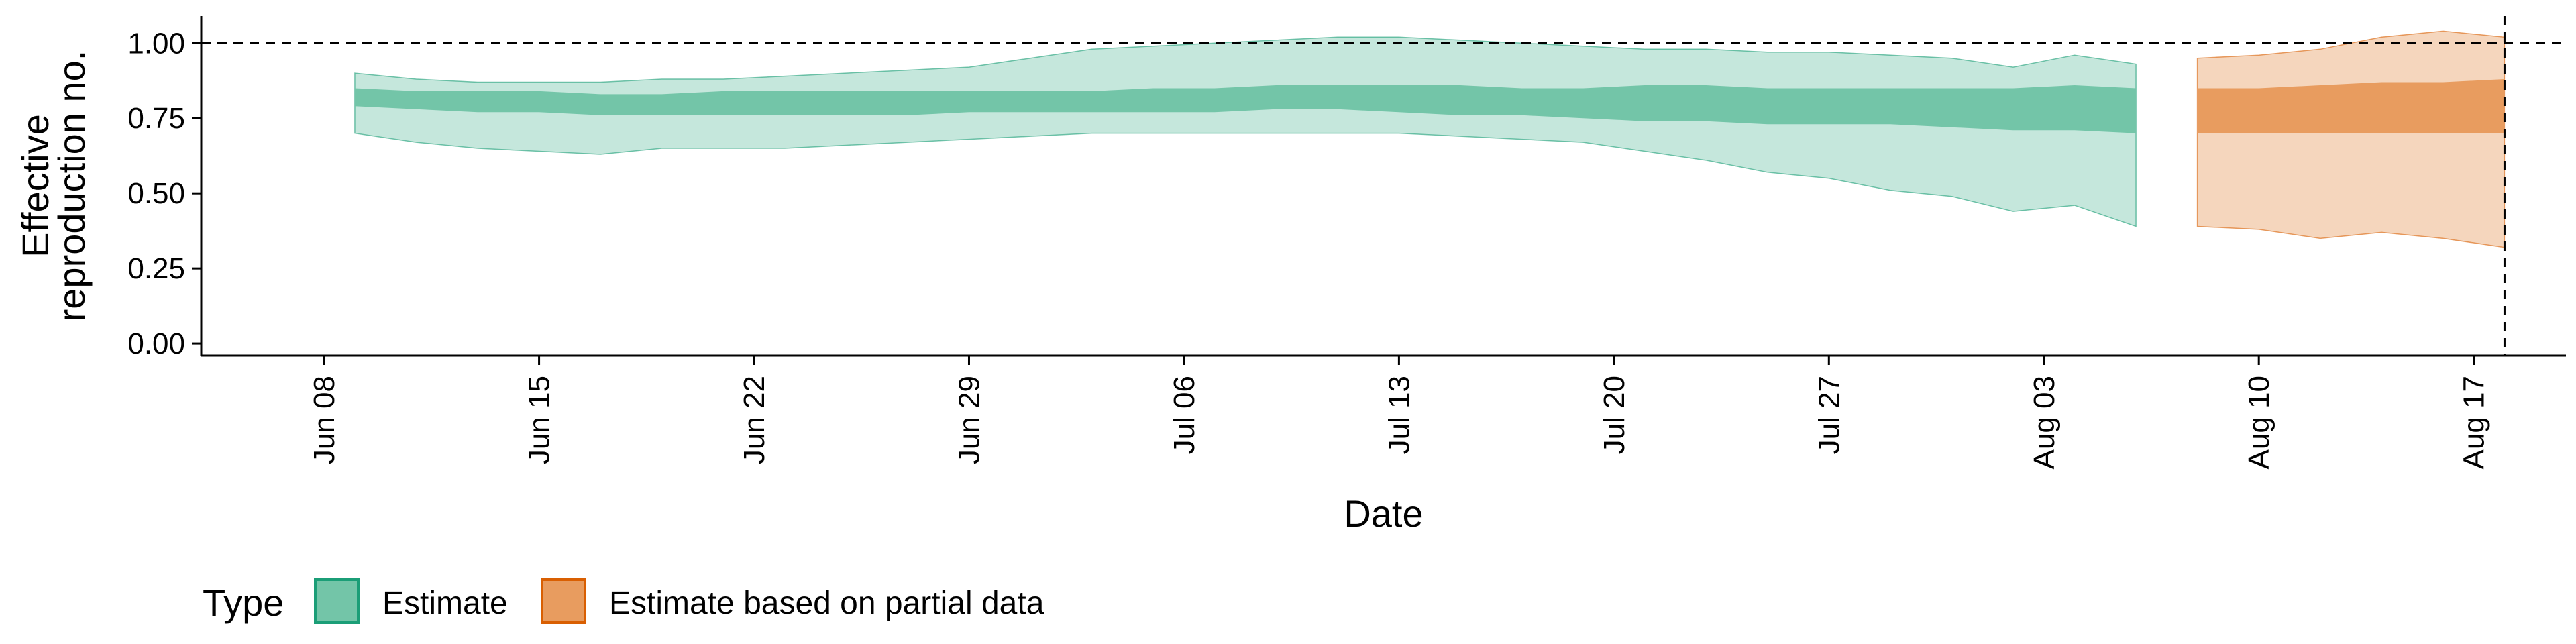 Image resolution: width=2576 pixels, height=644 pixels. Describe the element at coordinates (156, 193) in the screenshot. I see `y-tick-label: 0.50` at that location.